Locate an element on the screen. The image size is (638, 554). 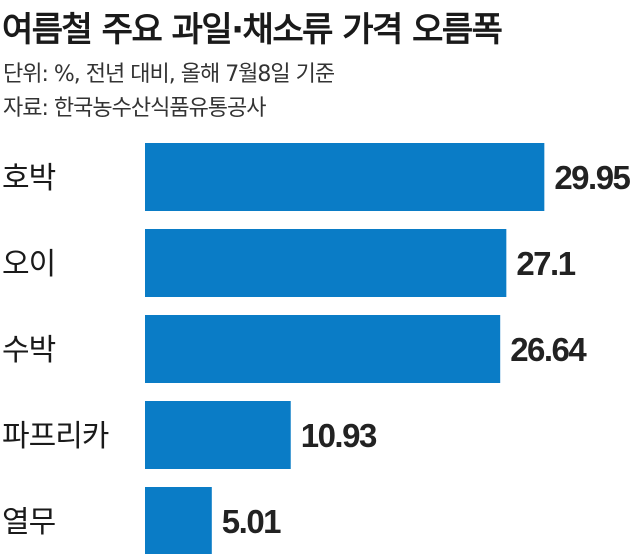
value-label: 29.95 is located at coordinates (592, 177).